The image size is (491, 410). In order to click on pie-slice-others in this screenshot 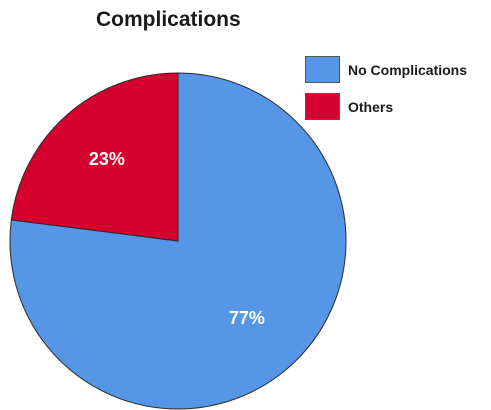, I will do `click(94, 157)`.